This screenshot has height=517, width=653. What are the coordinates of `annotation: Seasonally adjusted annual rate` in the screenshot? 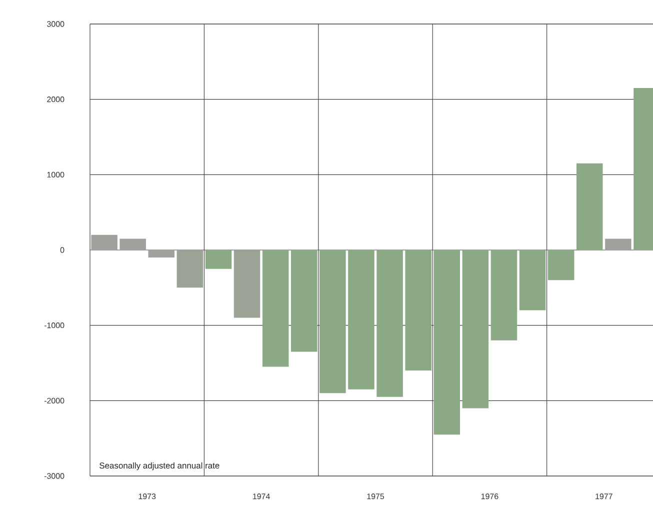 It's located at (160, 466).